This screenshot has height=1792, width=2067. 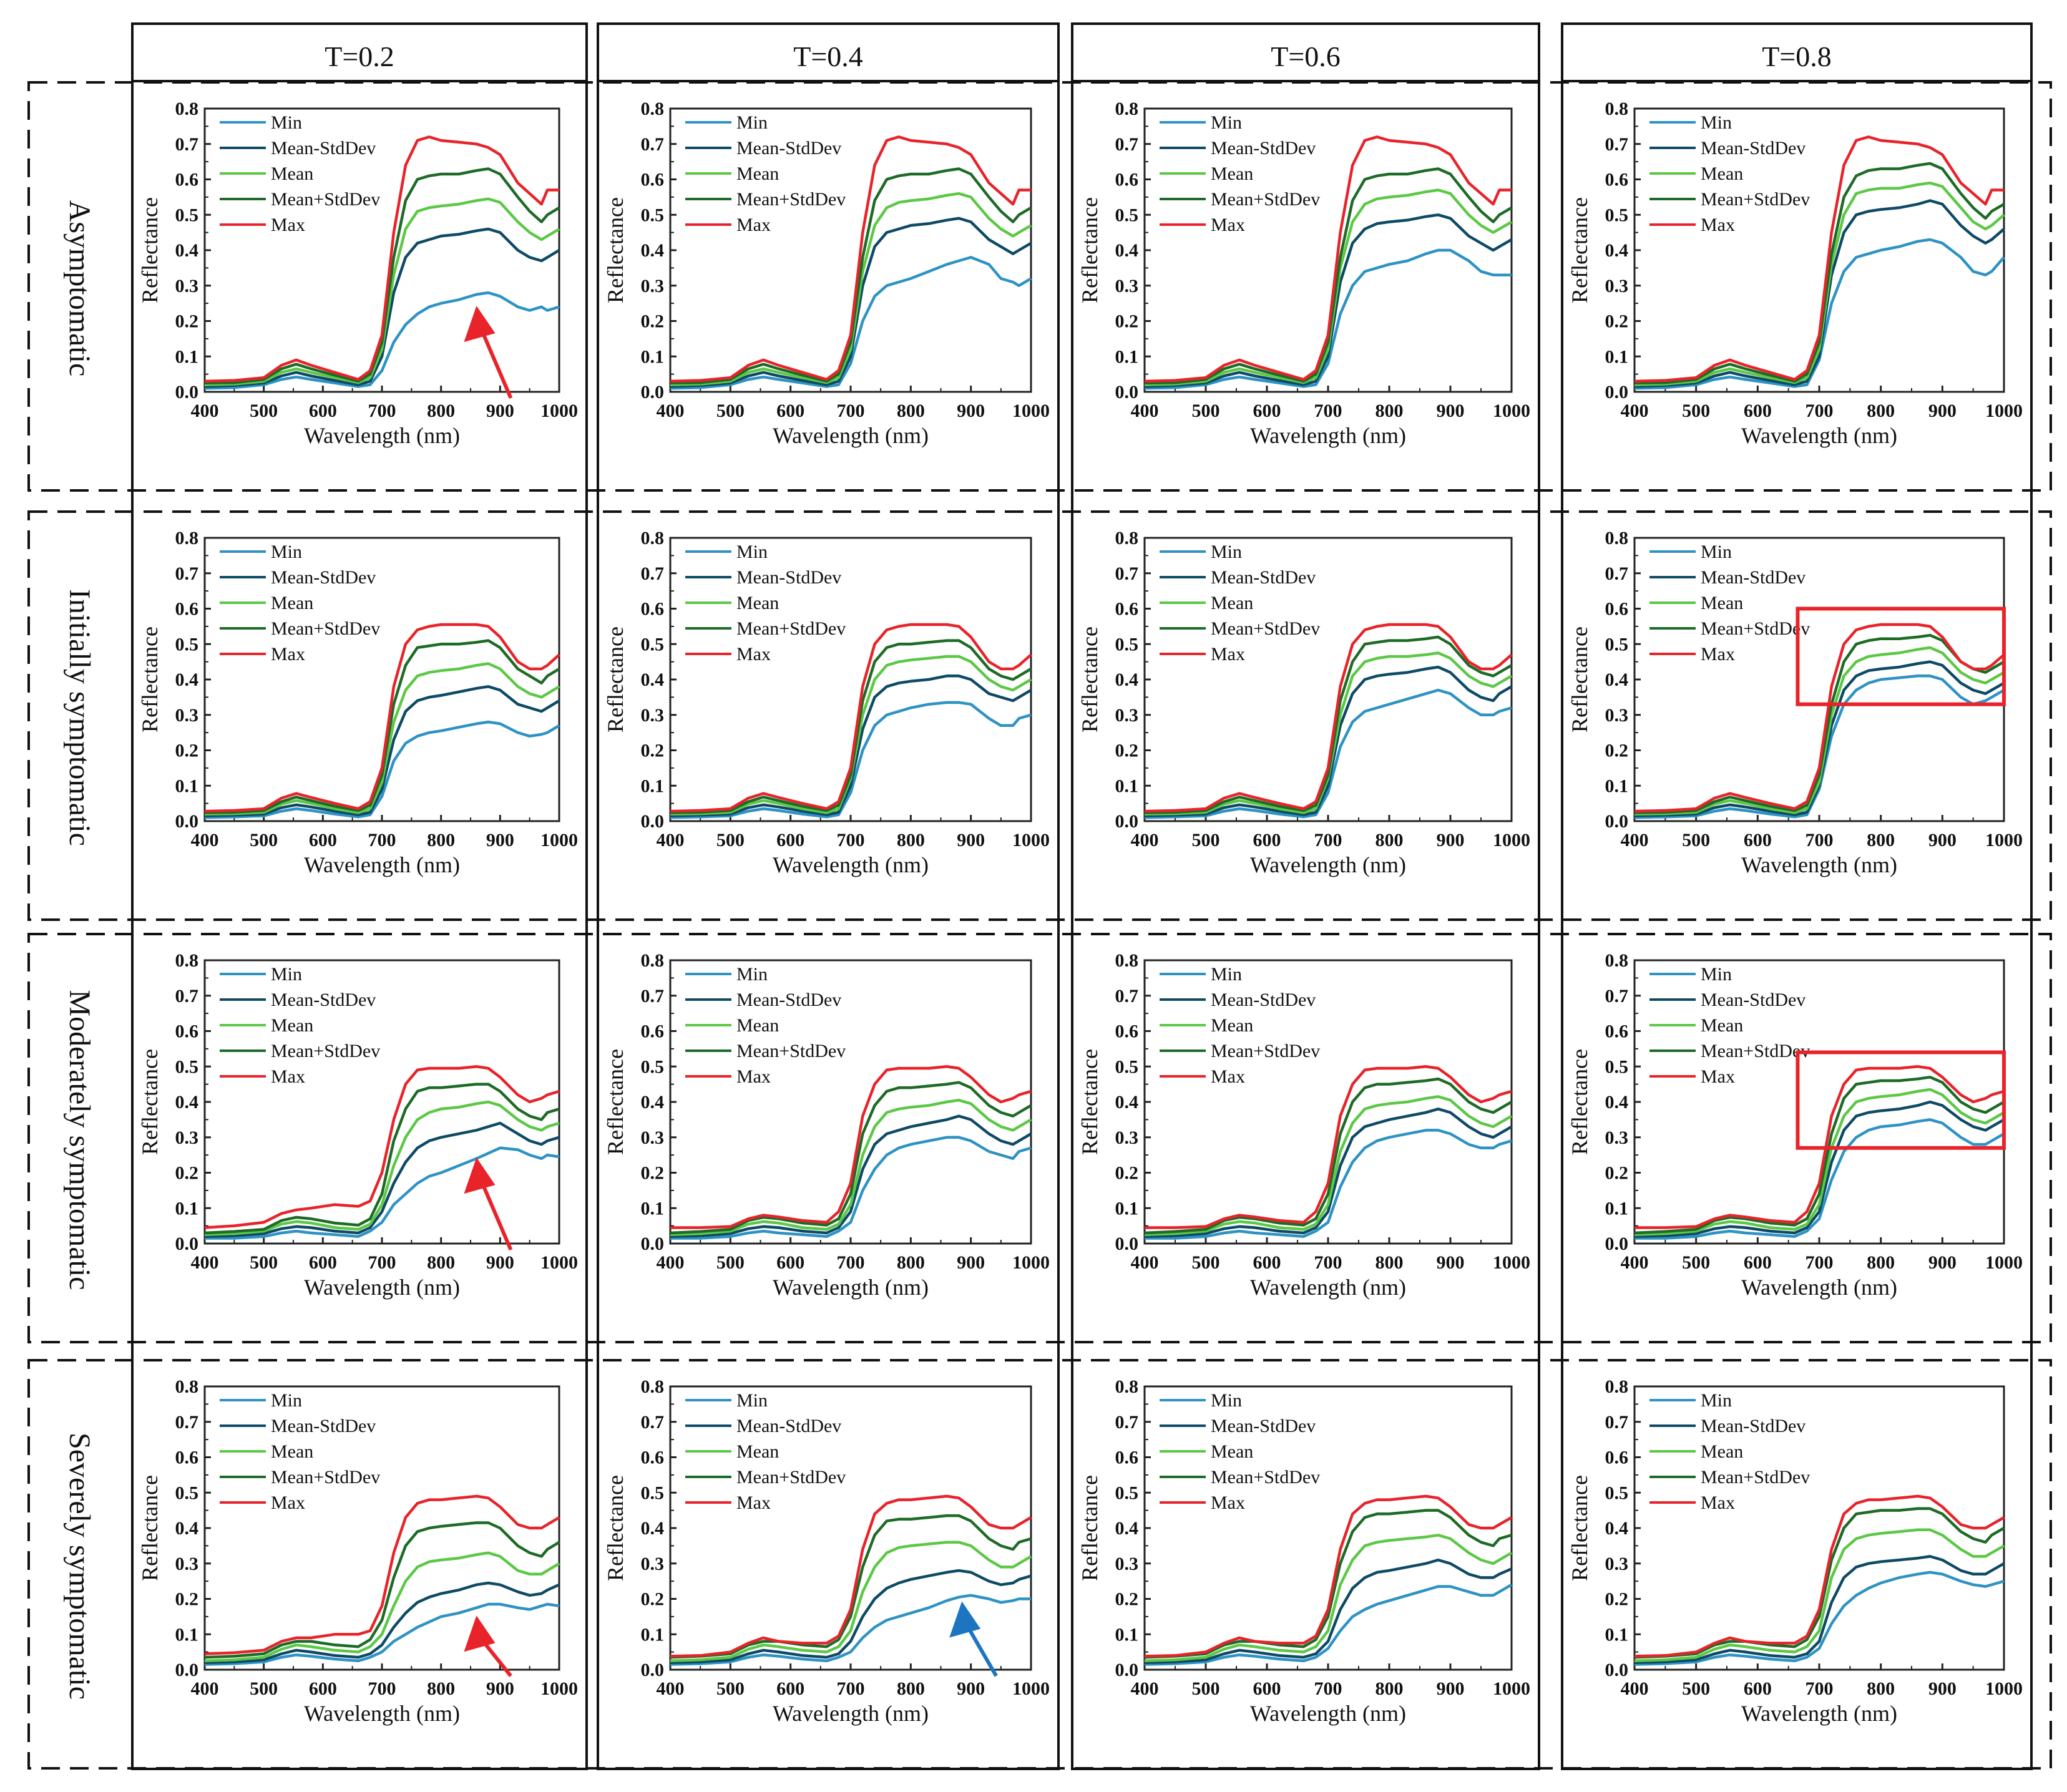 What do you see at coordinates (496, 1215) in the screenshot?
I see `annotation-arrow-shaft` at bounding box center [496, 1215].